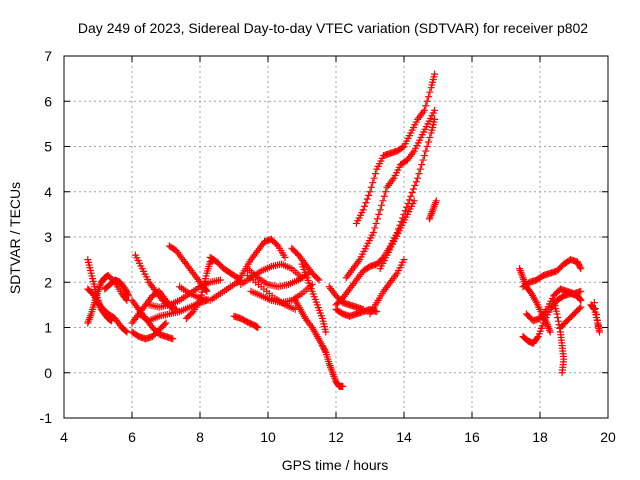  What do you see at coordinates (48, 192) in the screenshot?
I see `y-tick-label: 4` at bounding box center [48, 192].